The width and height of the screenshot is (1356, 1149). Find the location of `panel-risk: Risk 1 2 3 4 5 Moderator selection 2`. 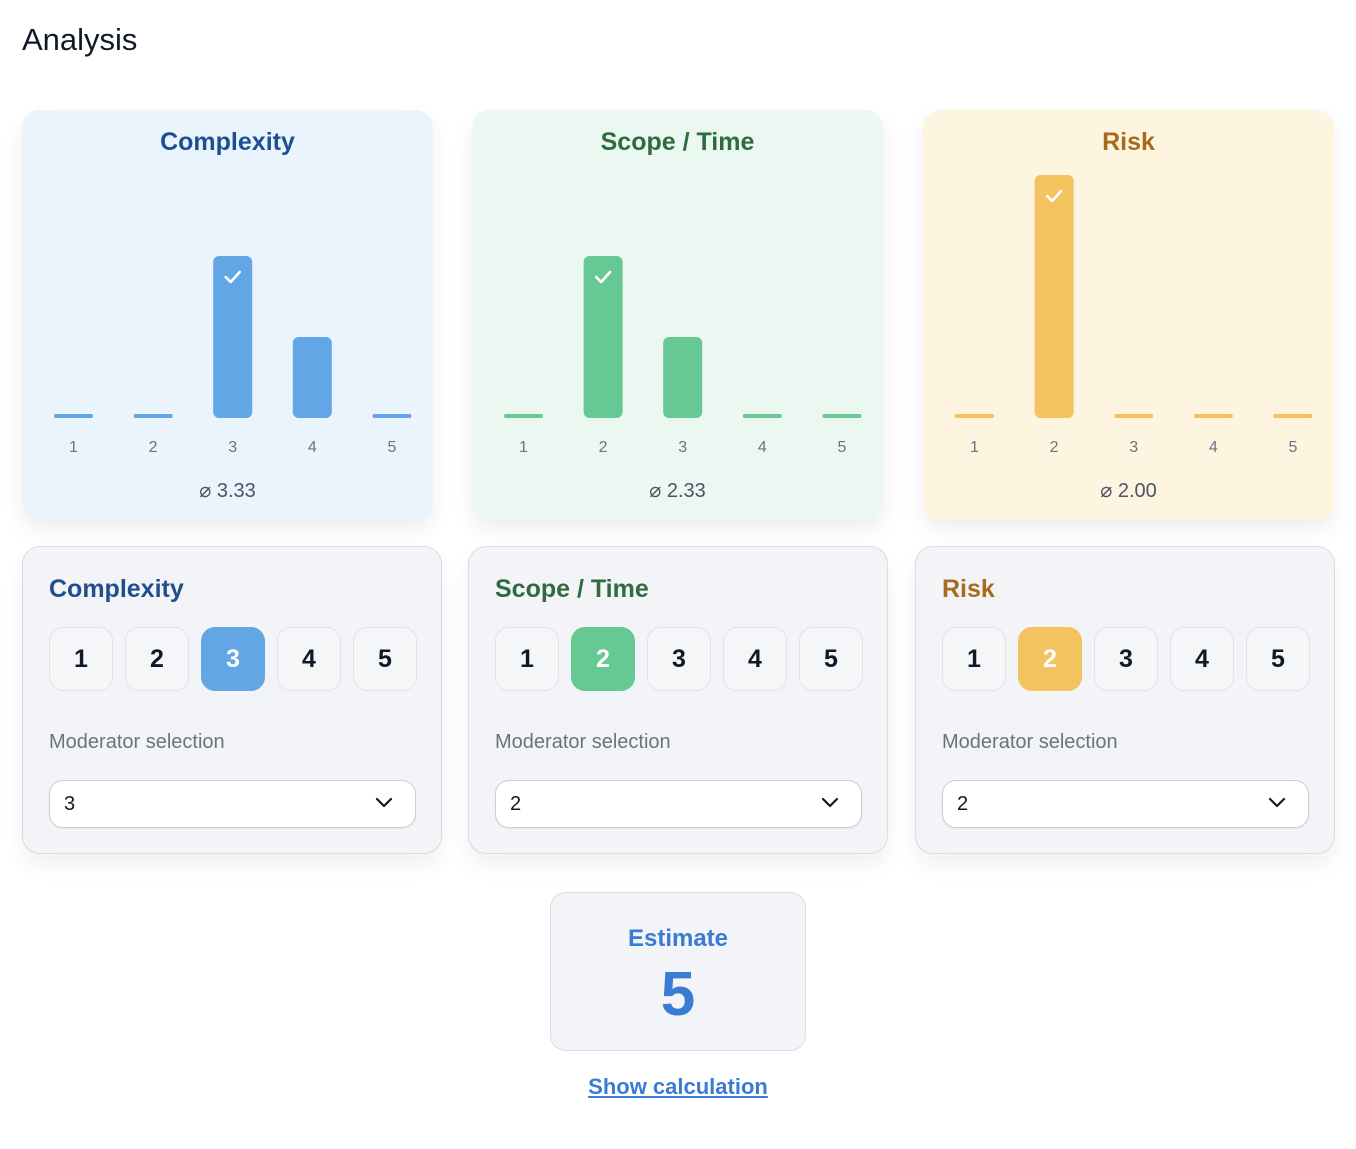

panel-risk: Risk 1 2 3 4 5 Moderator selection 2 is located at coordinates (1125, 700).